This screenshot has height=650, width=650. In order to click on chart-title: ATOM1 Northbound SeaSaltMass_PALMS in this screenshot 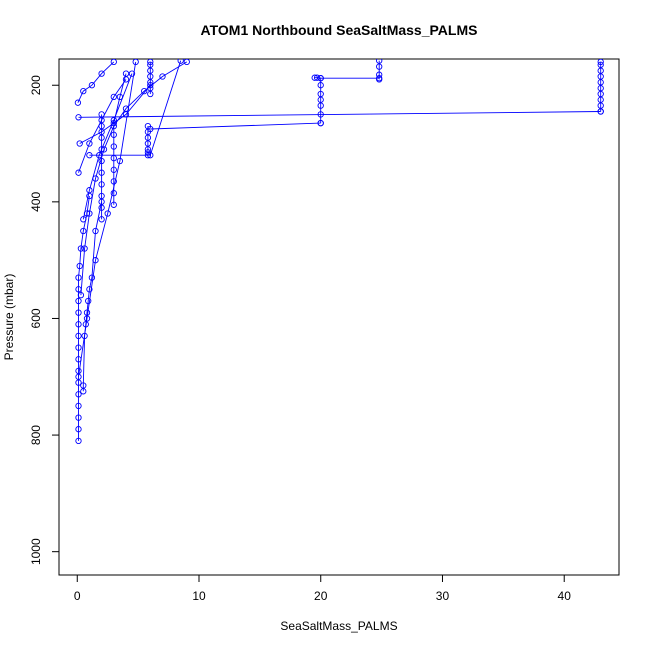, I will do `click(339, 30)`.